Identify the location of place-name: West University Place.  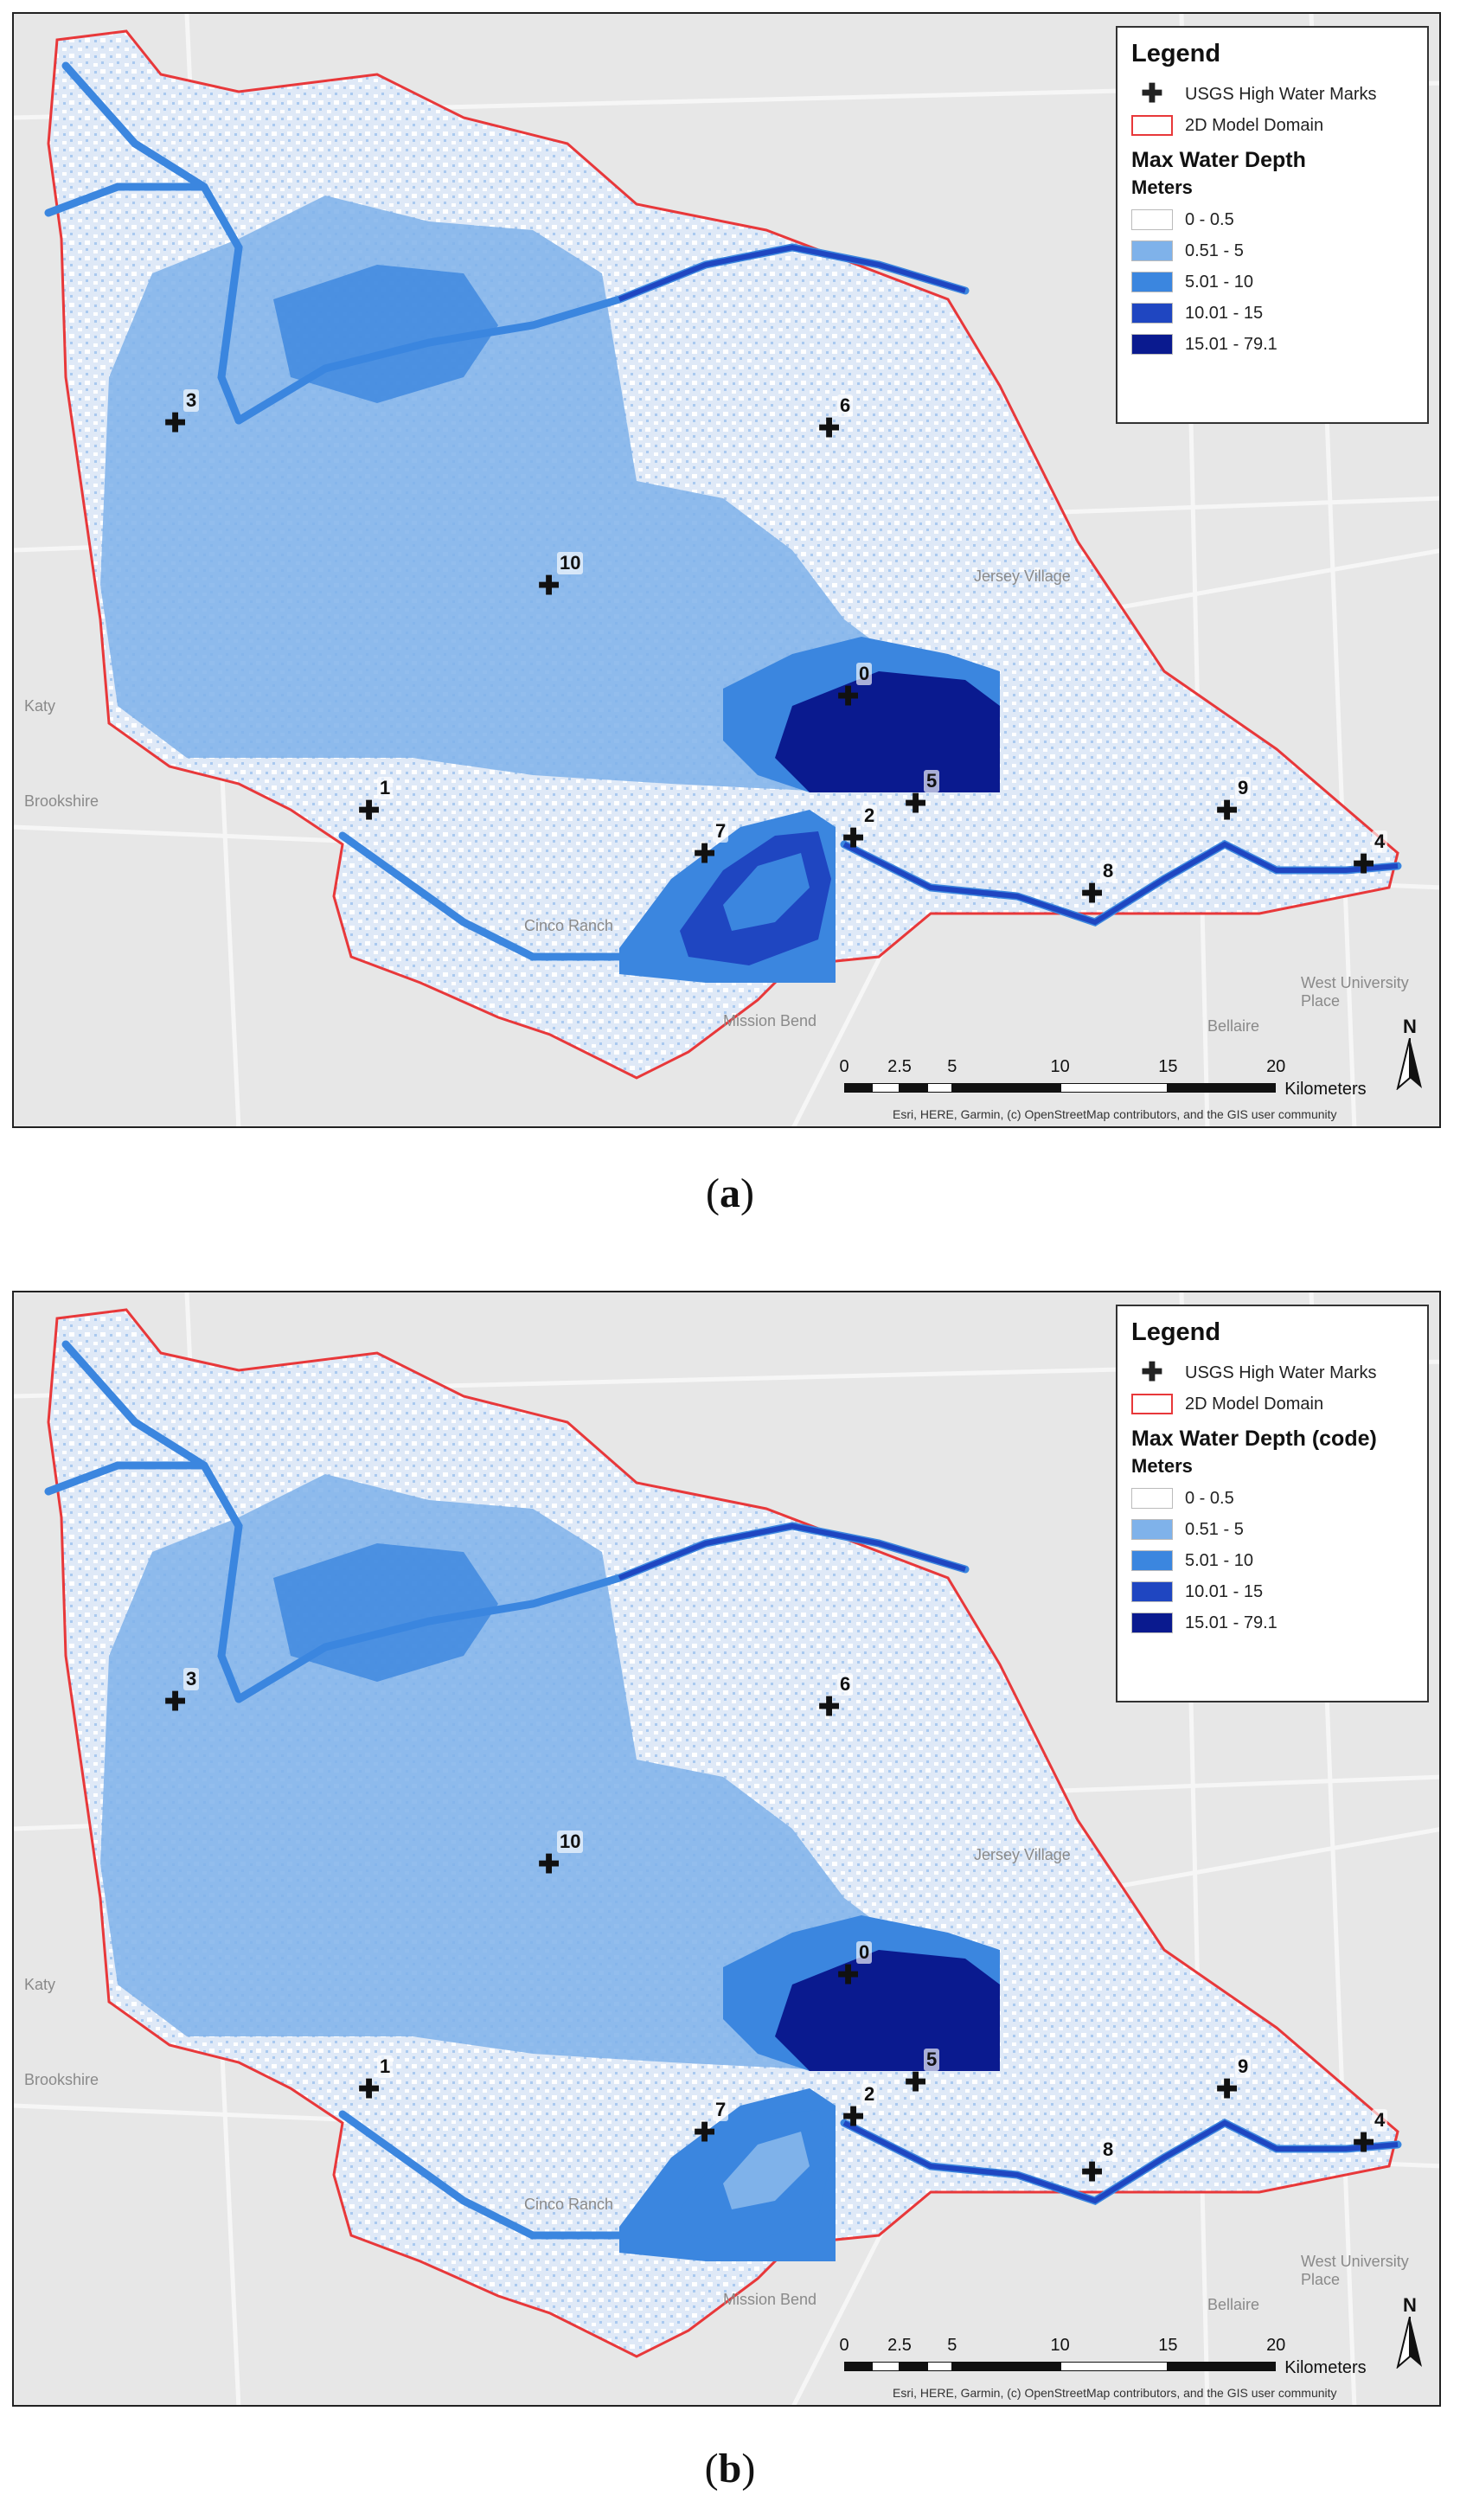
(1355, 2270).